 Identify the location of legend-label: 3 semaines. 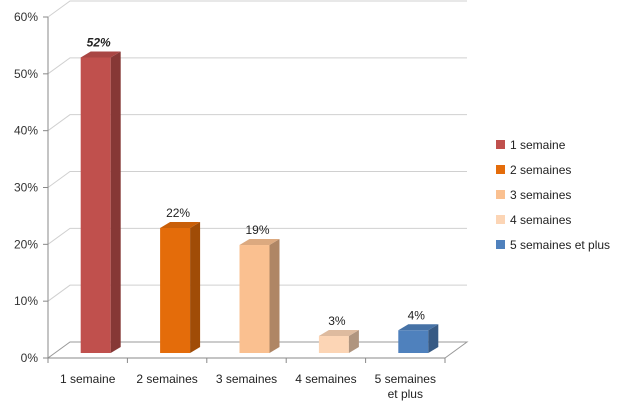
(540, 195).